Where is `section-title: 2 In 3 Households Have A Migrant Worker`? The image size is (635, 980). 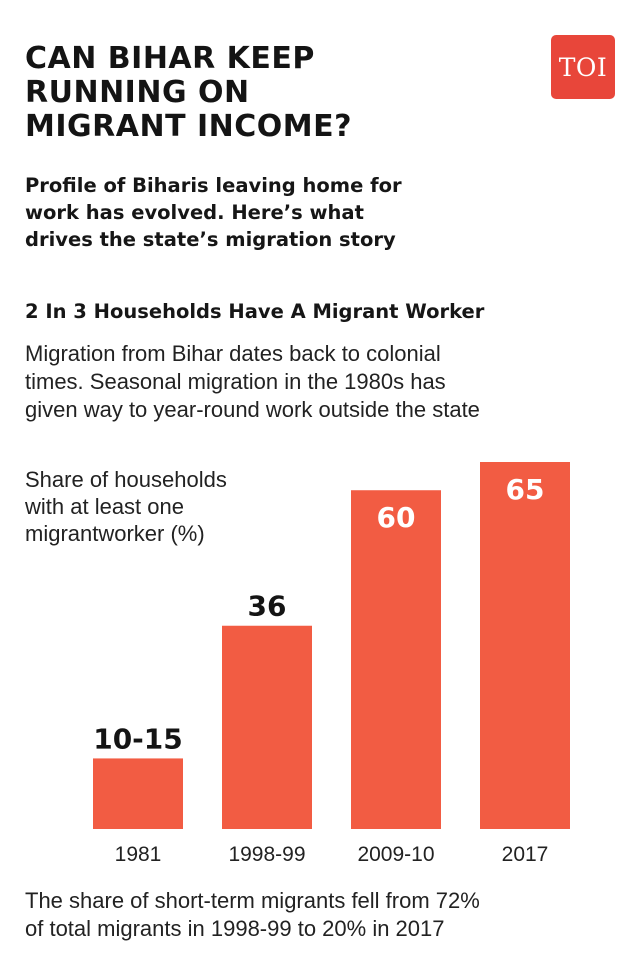
section-title: 2 In 3 Households Have A Migrant Worker is located at coordinates (255, 311).